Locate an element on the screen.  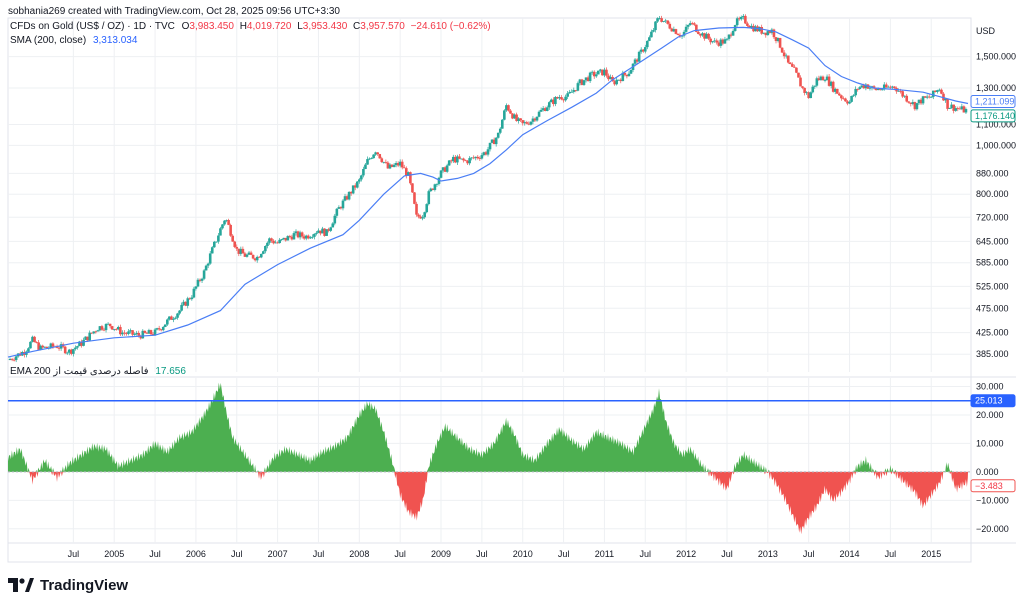
level-line-tag-label: 25.013 is located at coordinates (989, 401).